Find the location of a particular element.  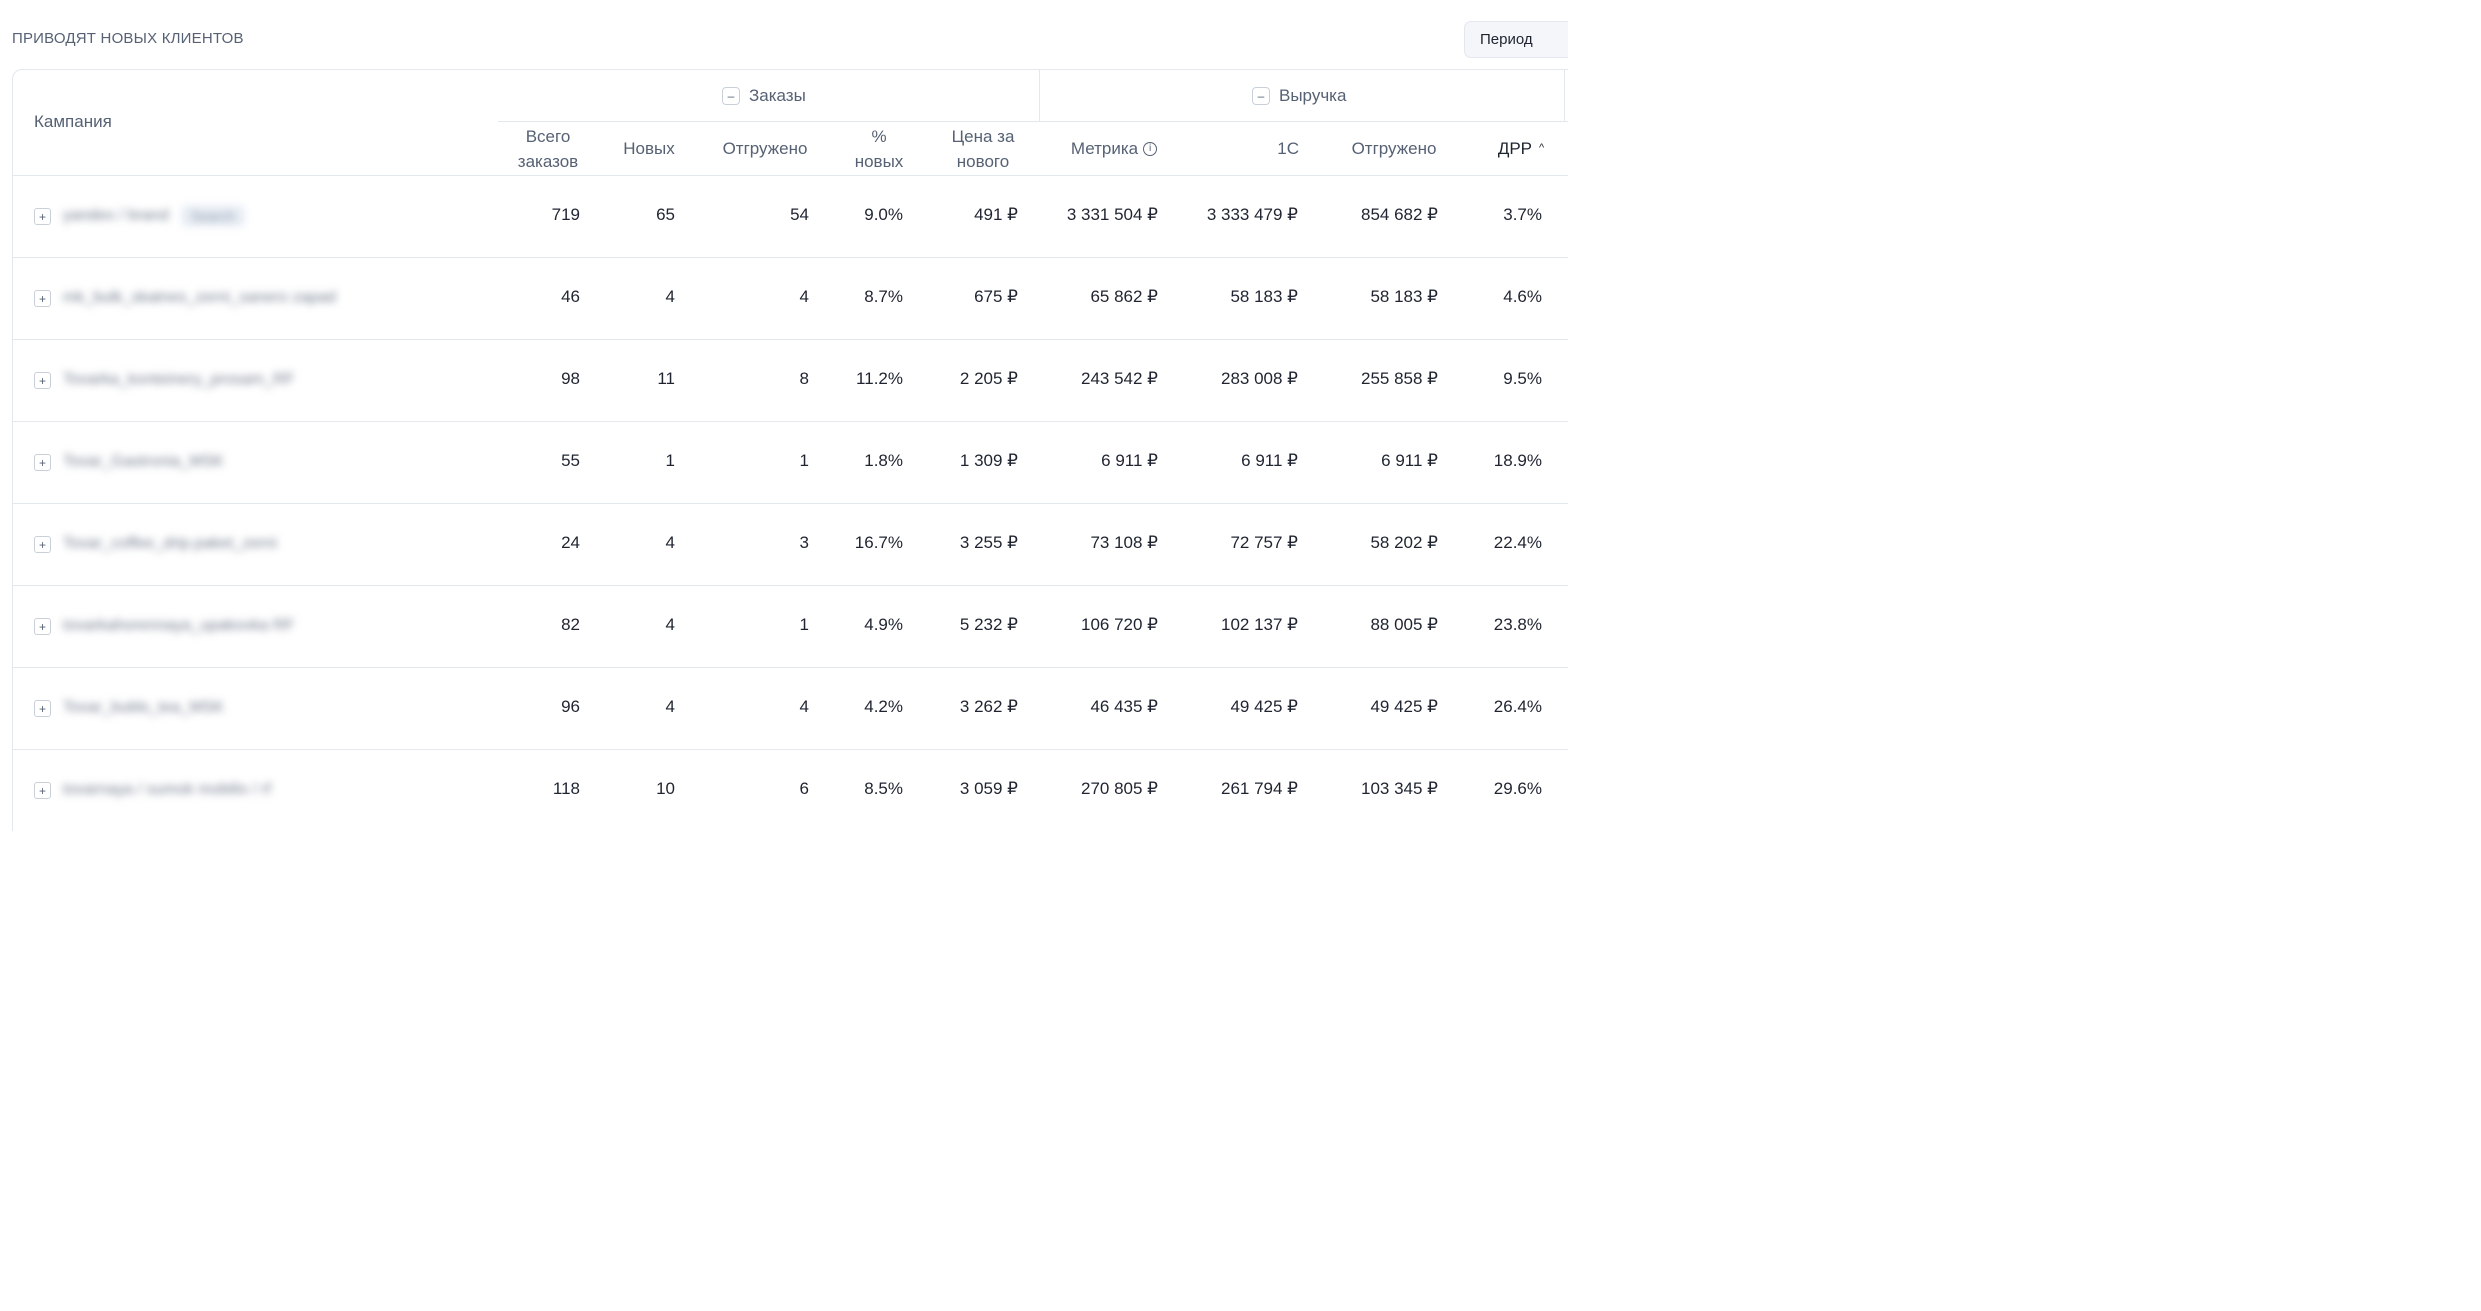

campaign-name: tovarnaya / sumok mobilix / rf is located at coordinates (167, 790).